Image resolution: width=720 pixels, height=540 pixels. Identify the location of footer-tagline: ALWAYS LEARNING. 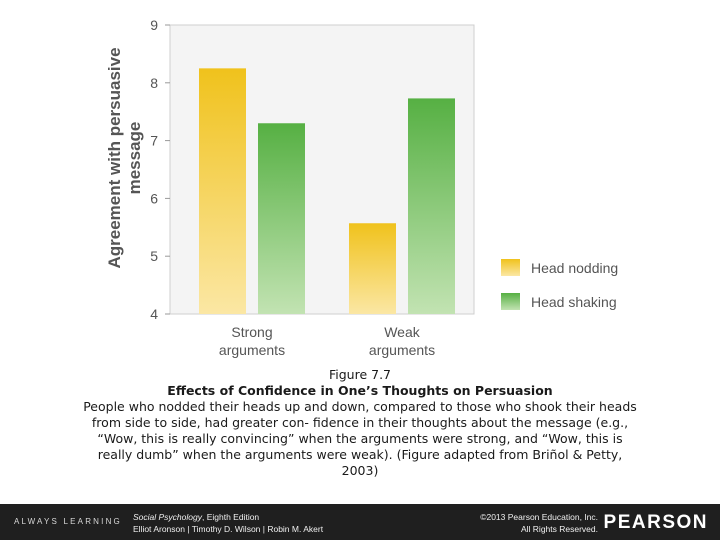
(68, 521).